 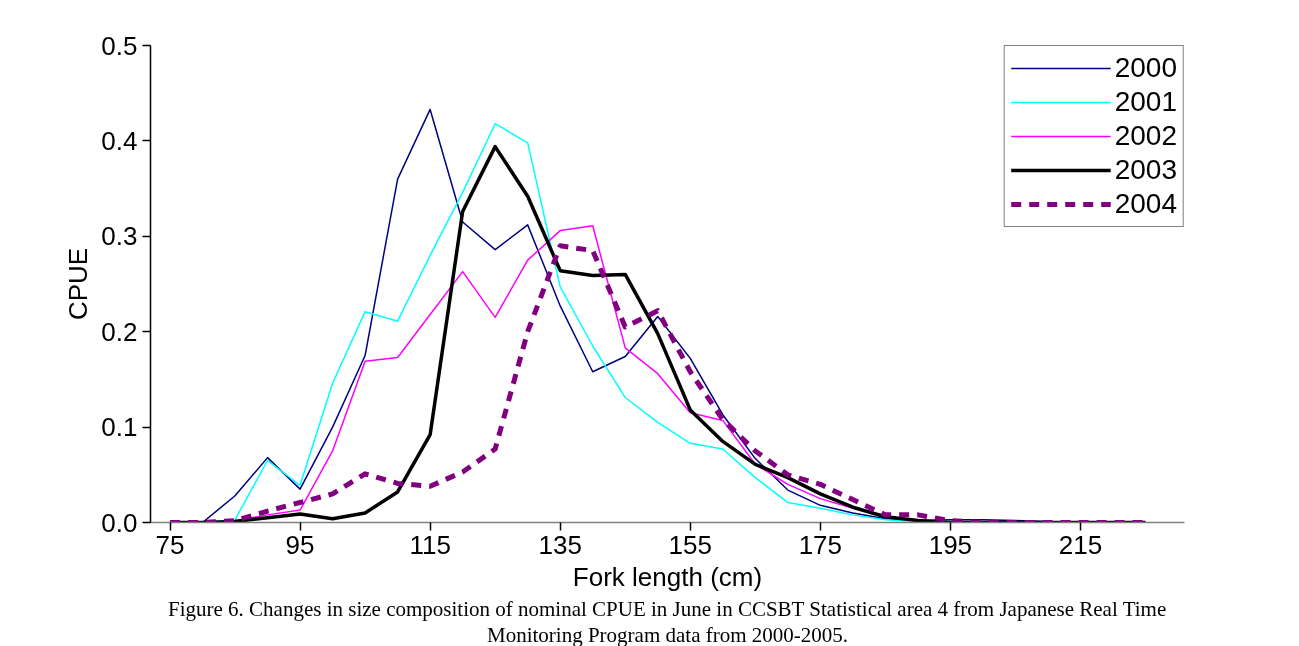 I want to click on legend-label: 2002, so click(x=1145, y=136).